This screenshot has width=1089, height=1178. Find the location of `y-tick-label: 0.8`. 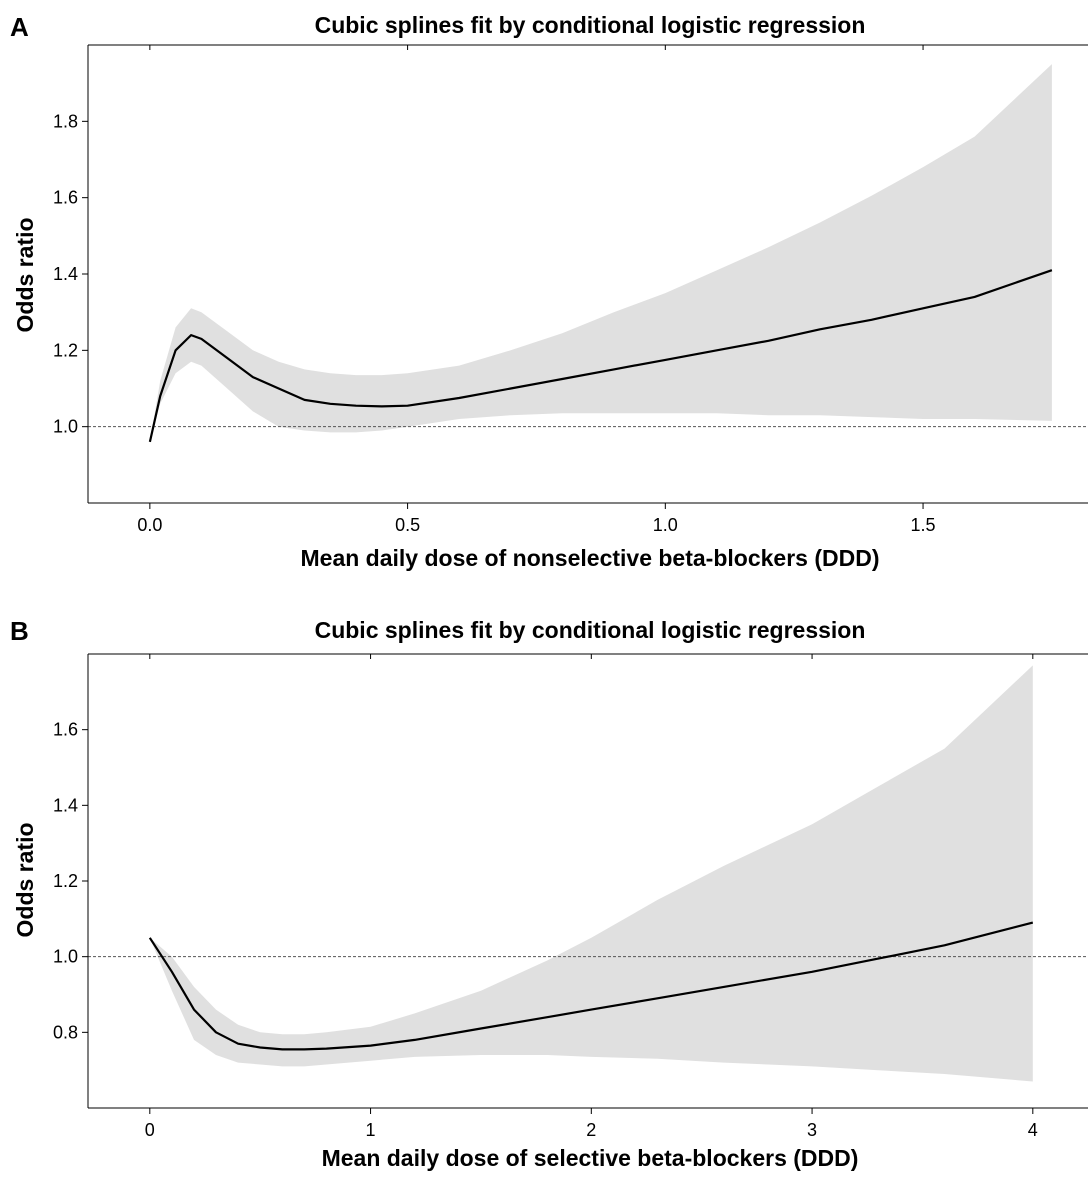

y-tick-label: 0.8 is located at coordinates (65, 1032).